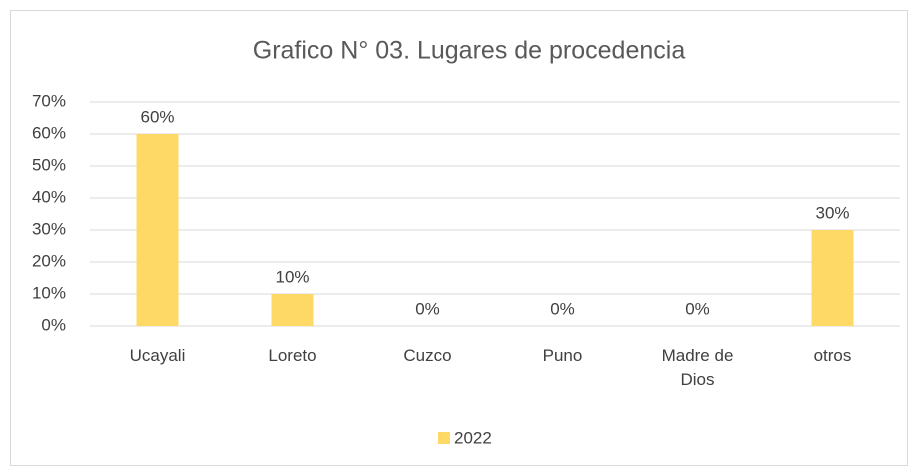 The width and height of the screenshot is (918, 473). What do you see at coordinates (49, 228) in the screenshot?
I see `y-tick-label: 30%` at bounding box center [49, 228].